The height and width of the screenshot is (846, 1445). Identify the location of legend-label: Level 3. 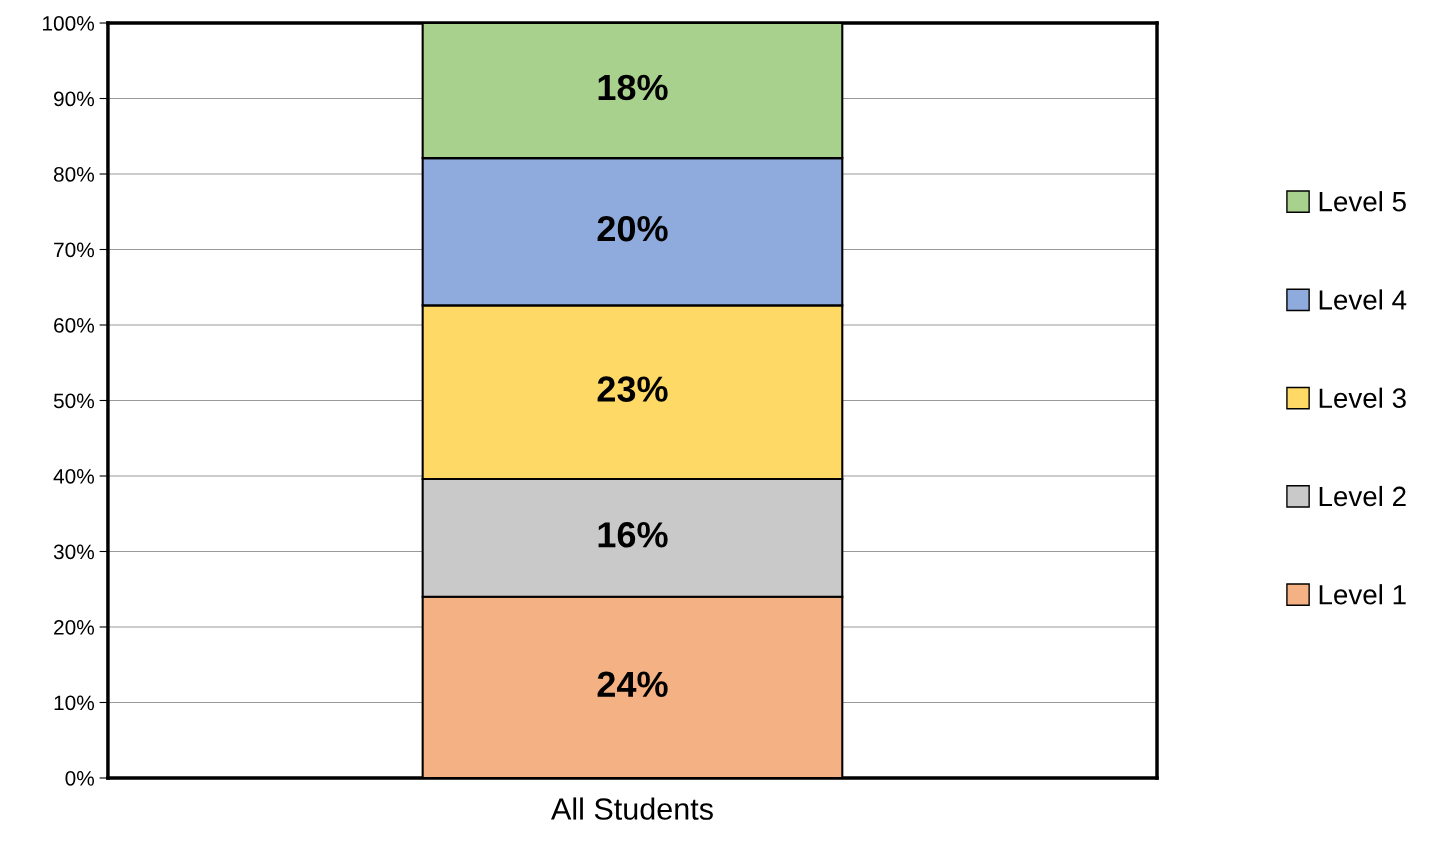
(1362, 398).